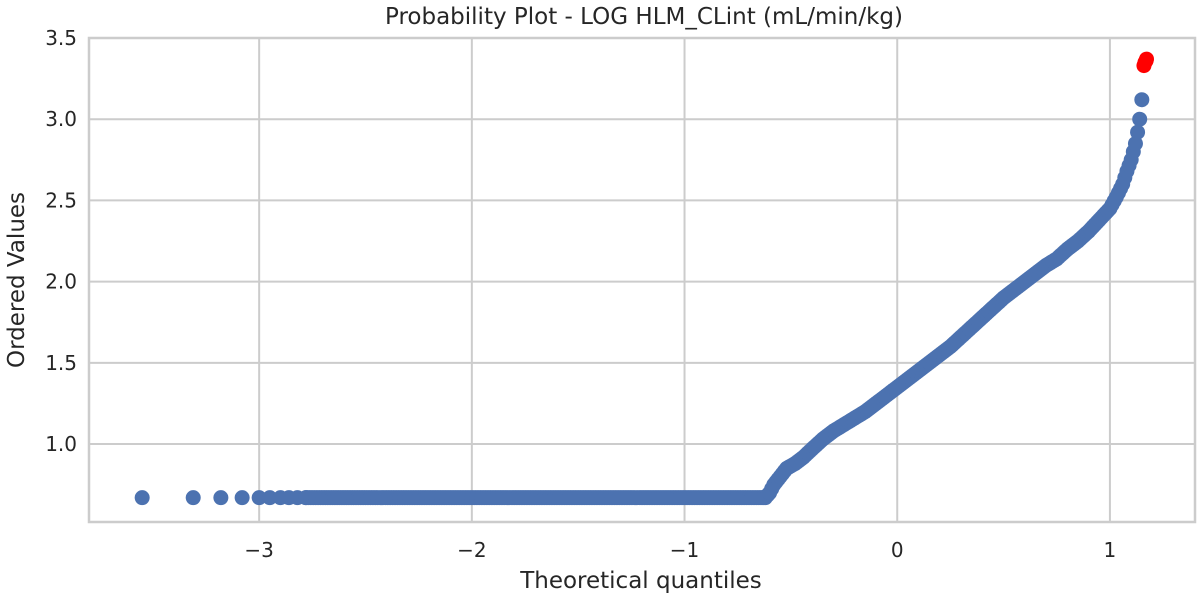  What do you see at coordinates (61, 444) in the screenshot?
I see `y-tick-label: 1.0` at bounding box center [61, 444].